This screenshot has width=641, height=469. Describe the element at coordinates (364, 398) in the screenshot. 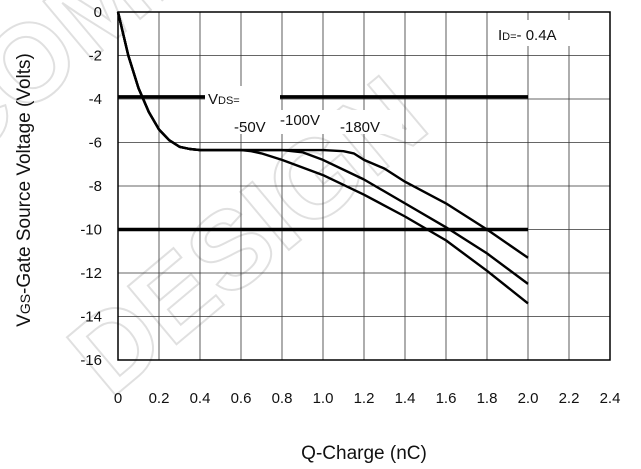

I see `x-tick-label: 1.2` at that location.